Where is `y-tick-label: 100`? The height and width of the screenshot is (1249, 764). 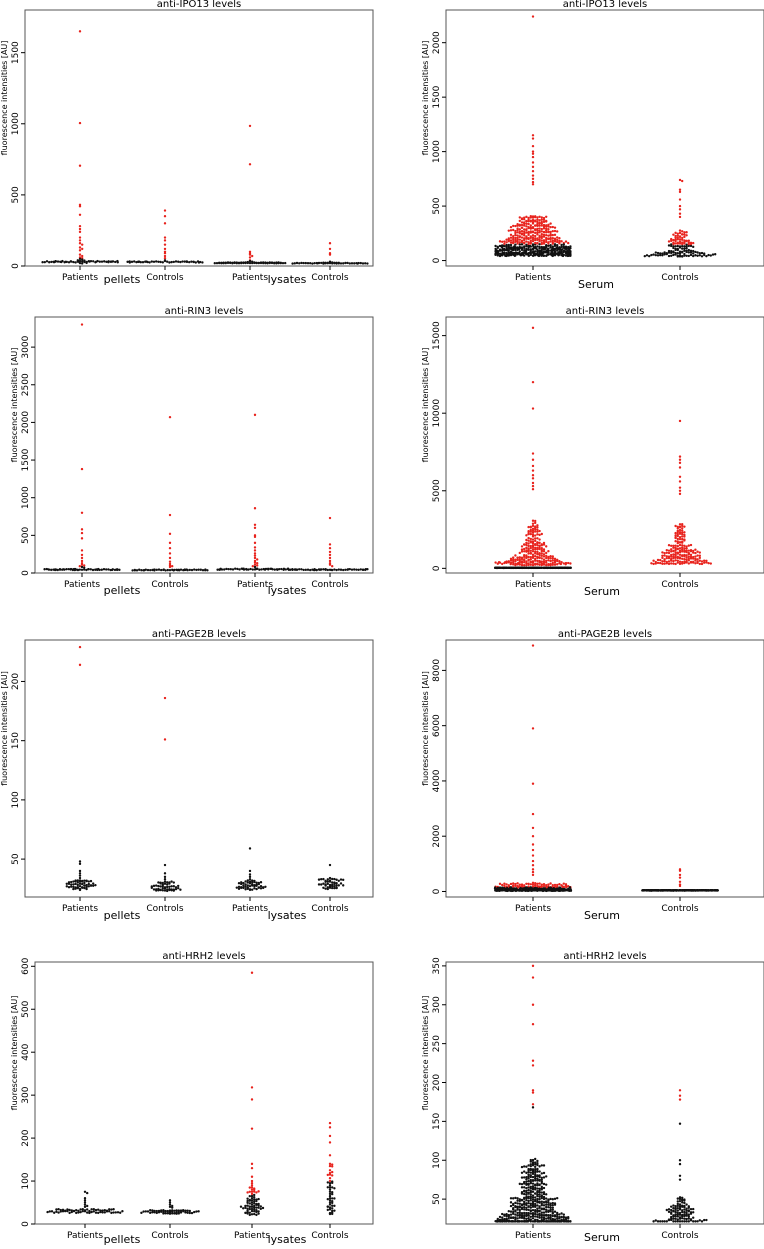
y-tick-label: 100 is located at coordinates (26, 1180).